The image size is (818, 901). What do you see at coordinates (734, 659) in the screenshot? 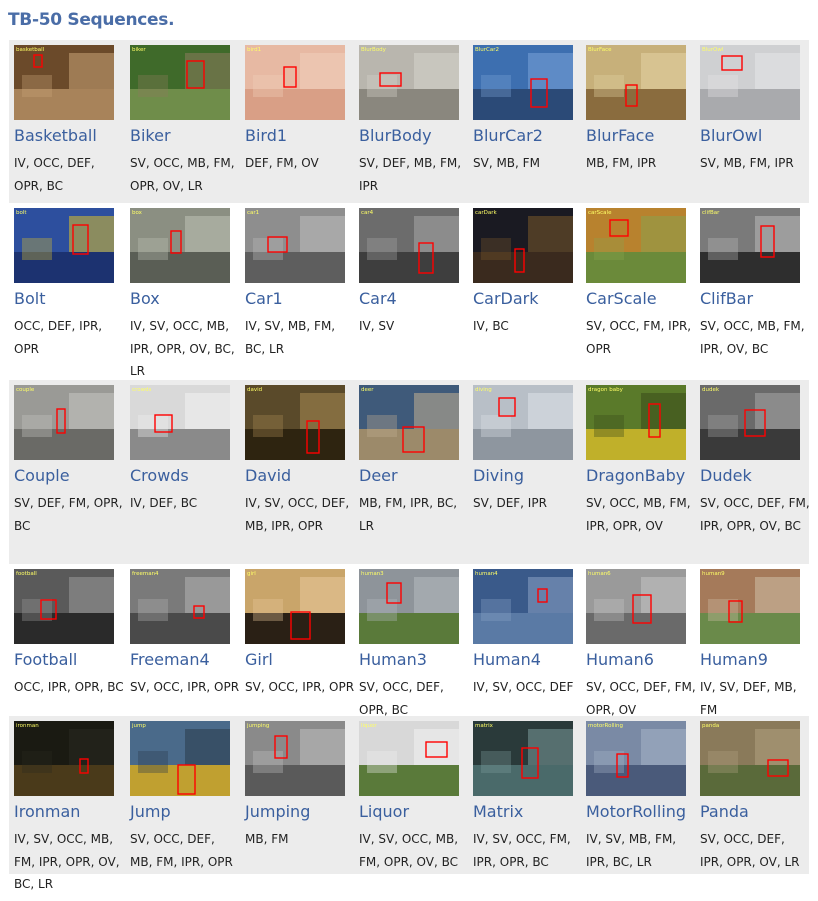
I see `sequence-name-link: Human9` at bounding box center [734, 659].